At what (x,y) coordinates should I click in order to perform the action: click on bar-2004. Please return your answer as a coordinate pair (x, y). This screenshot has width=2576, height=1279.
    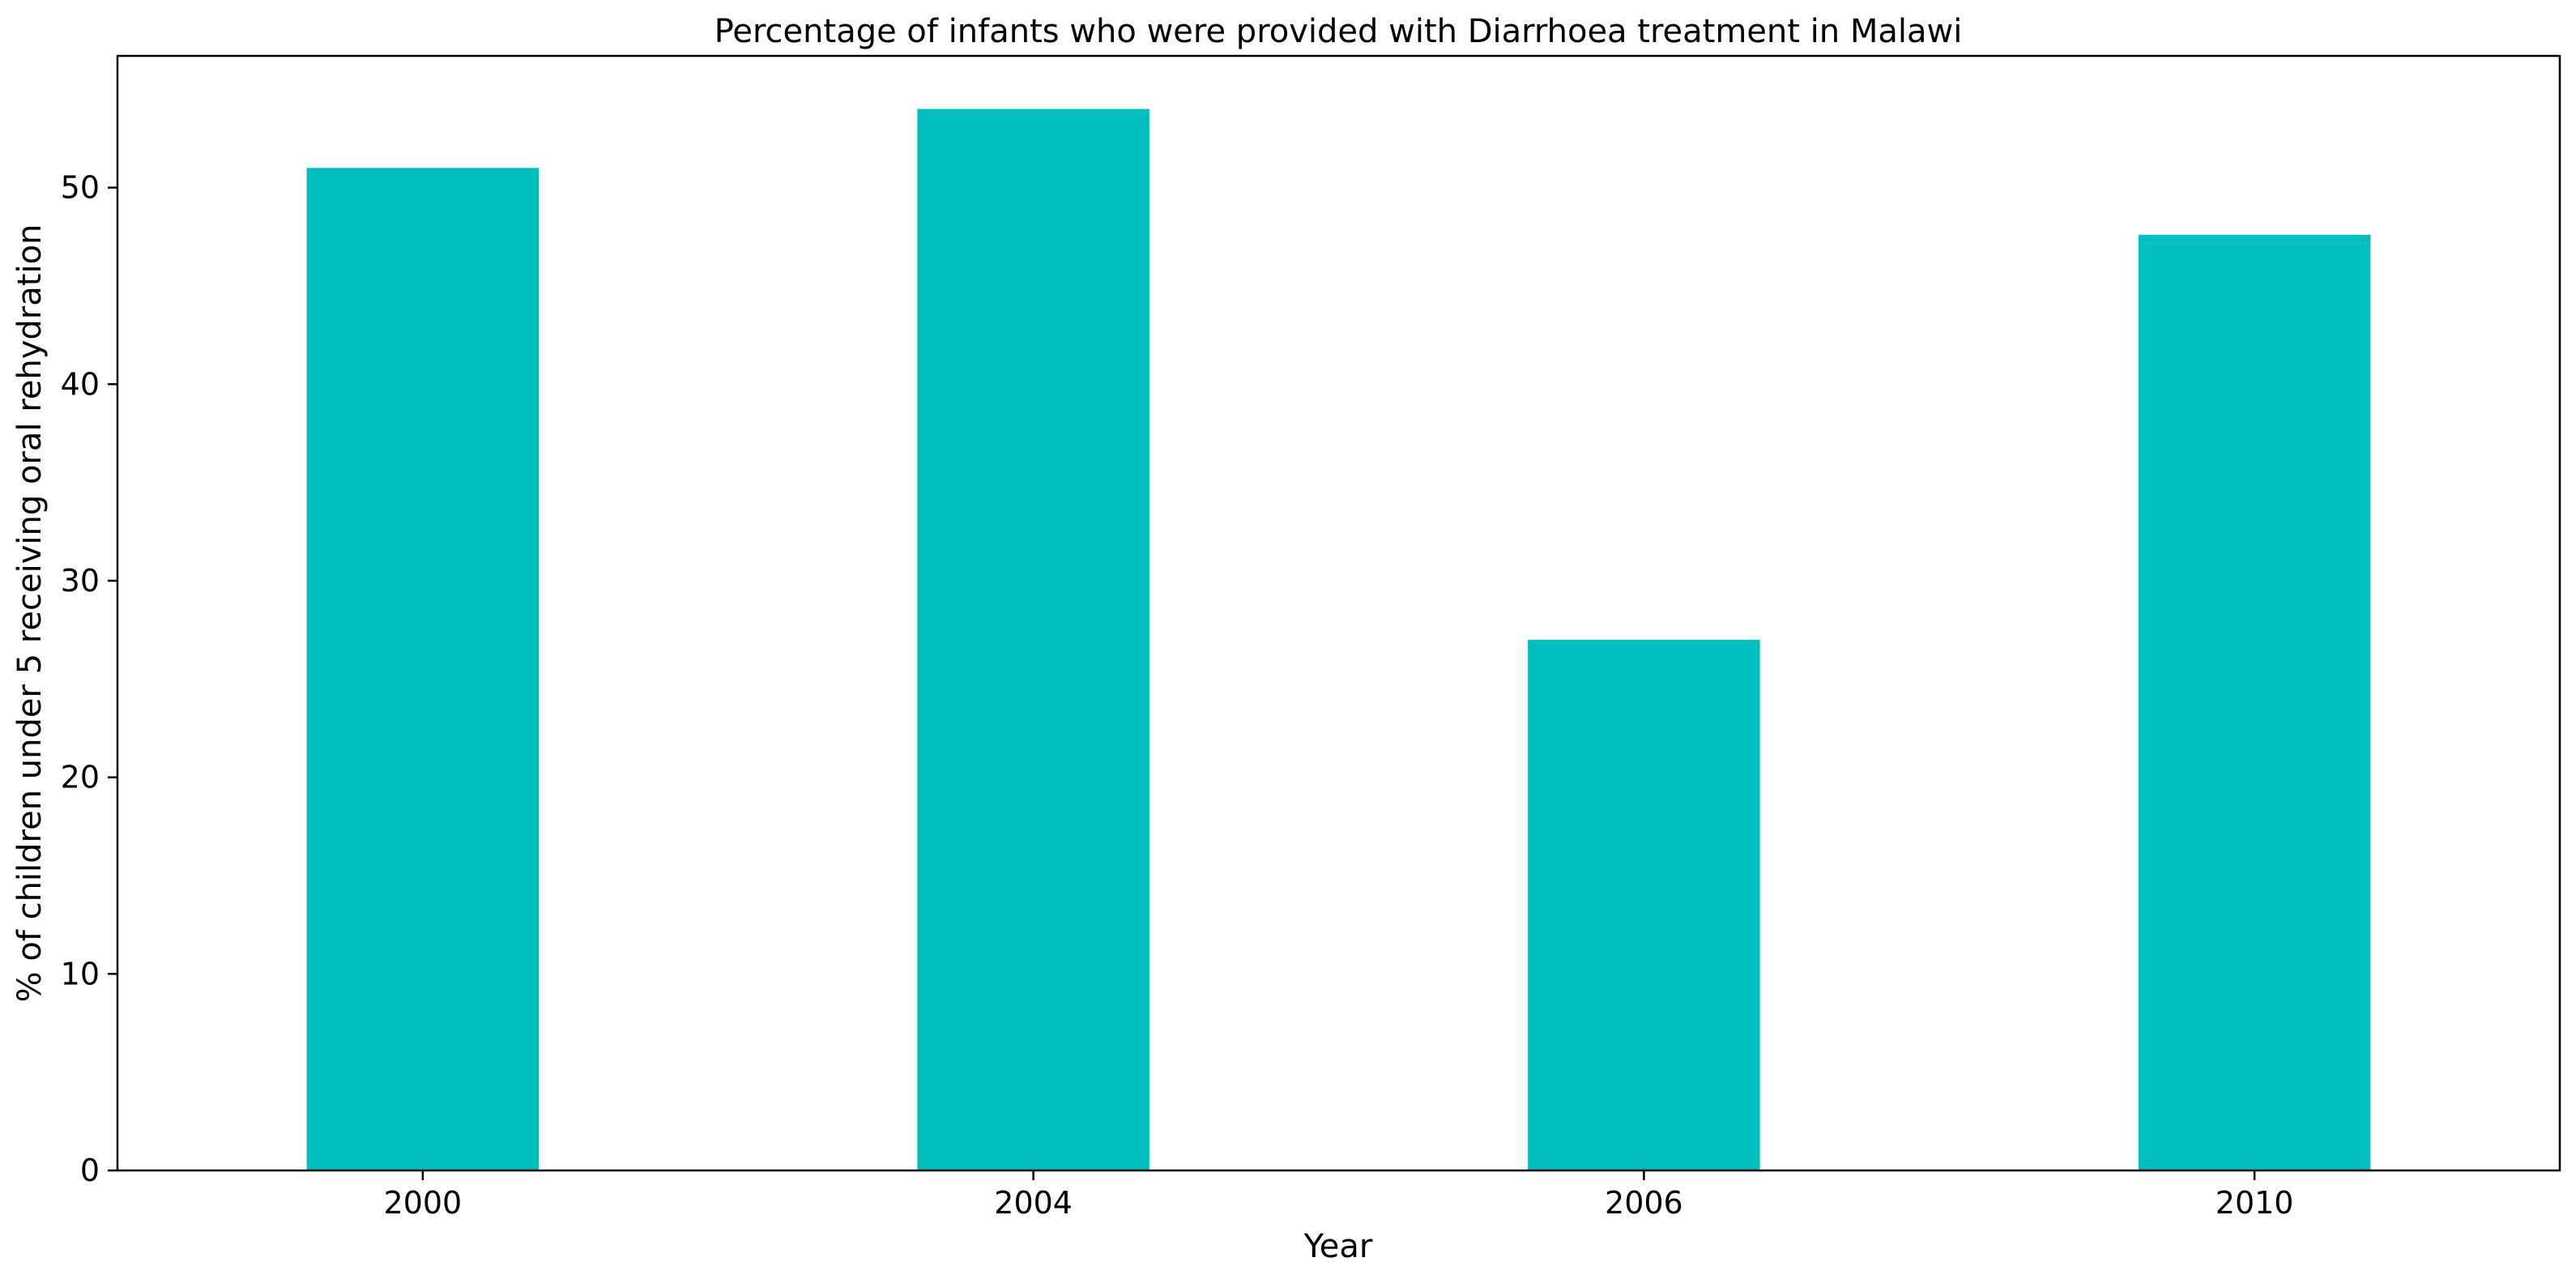
    Looking at the image, I should click on (1033, 639).